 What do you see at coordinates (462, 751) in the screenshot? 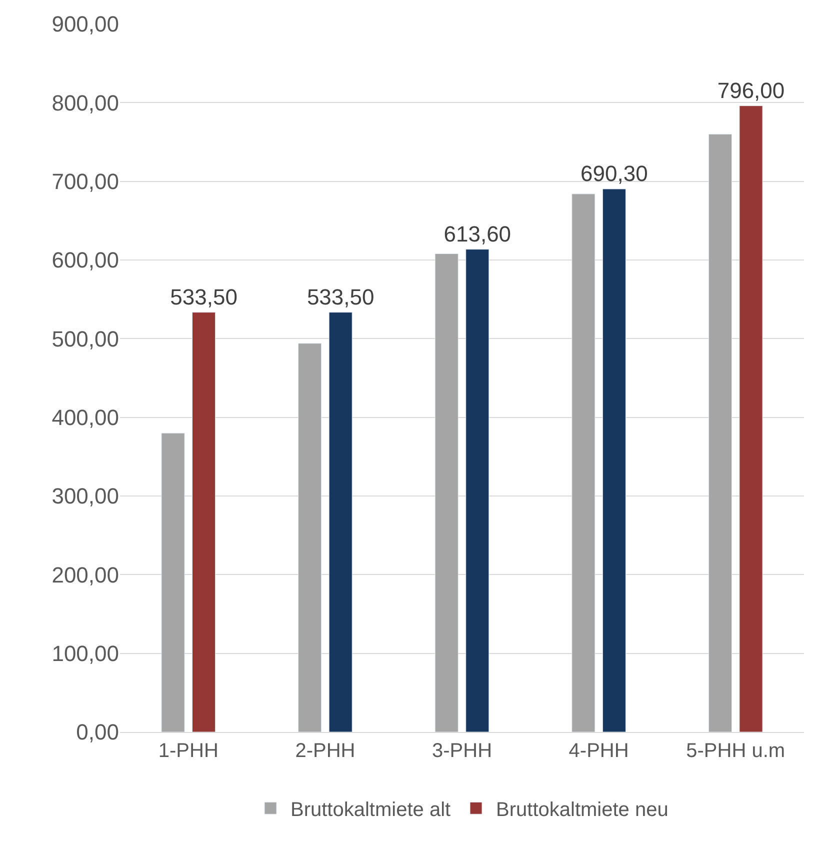
I see `x-tick-label: 3-PHH` at bounding box center [462, 751].